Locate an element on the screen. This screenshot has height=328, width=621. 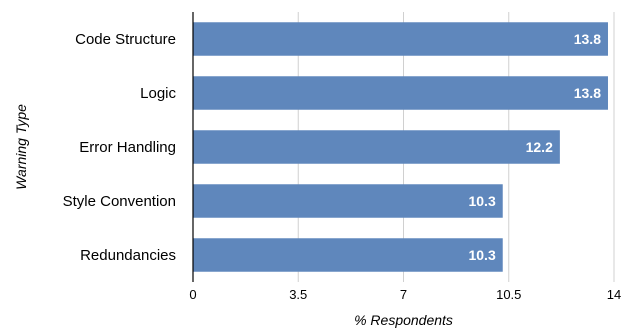
y-axis-title: Warning Type is located at coordinates (21, 147).